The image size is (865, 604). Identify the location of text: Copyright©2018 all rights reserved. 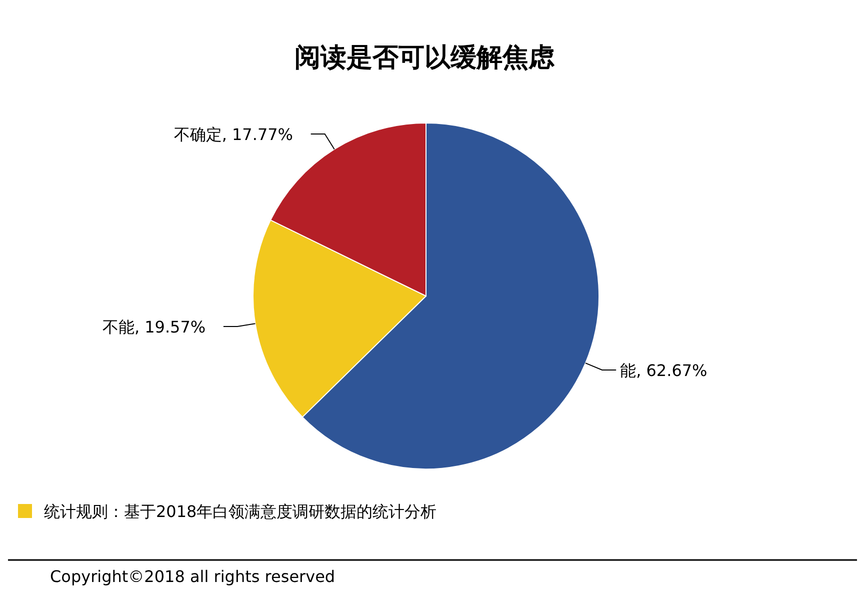
(193, 576).